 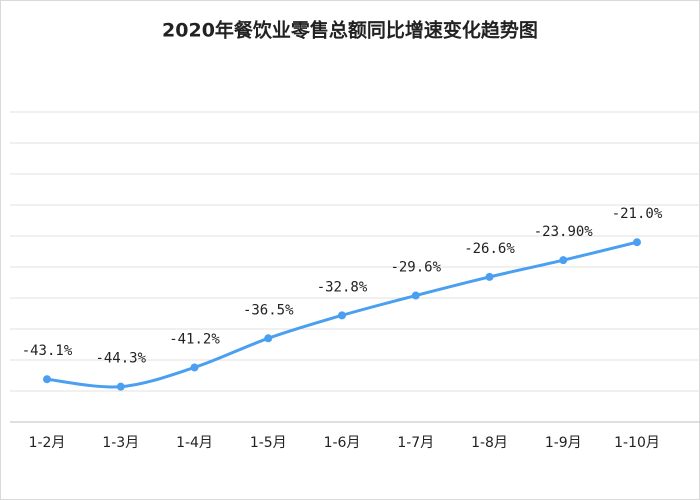 What do you see at coordinates (194, 443) in the screenshot?
I see `x-tick-label: 1-4月` at bounding box center [194, 443].